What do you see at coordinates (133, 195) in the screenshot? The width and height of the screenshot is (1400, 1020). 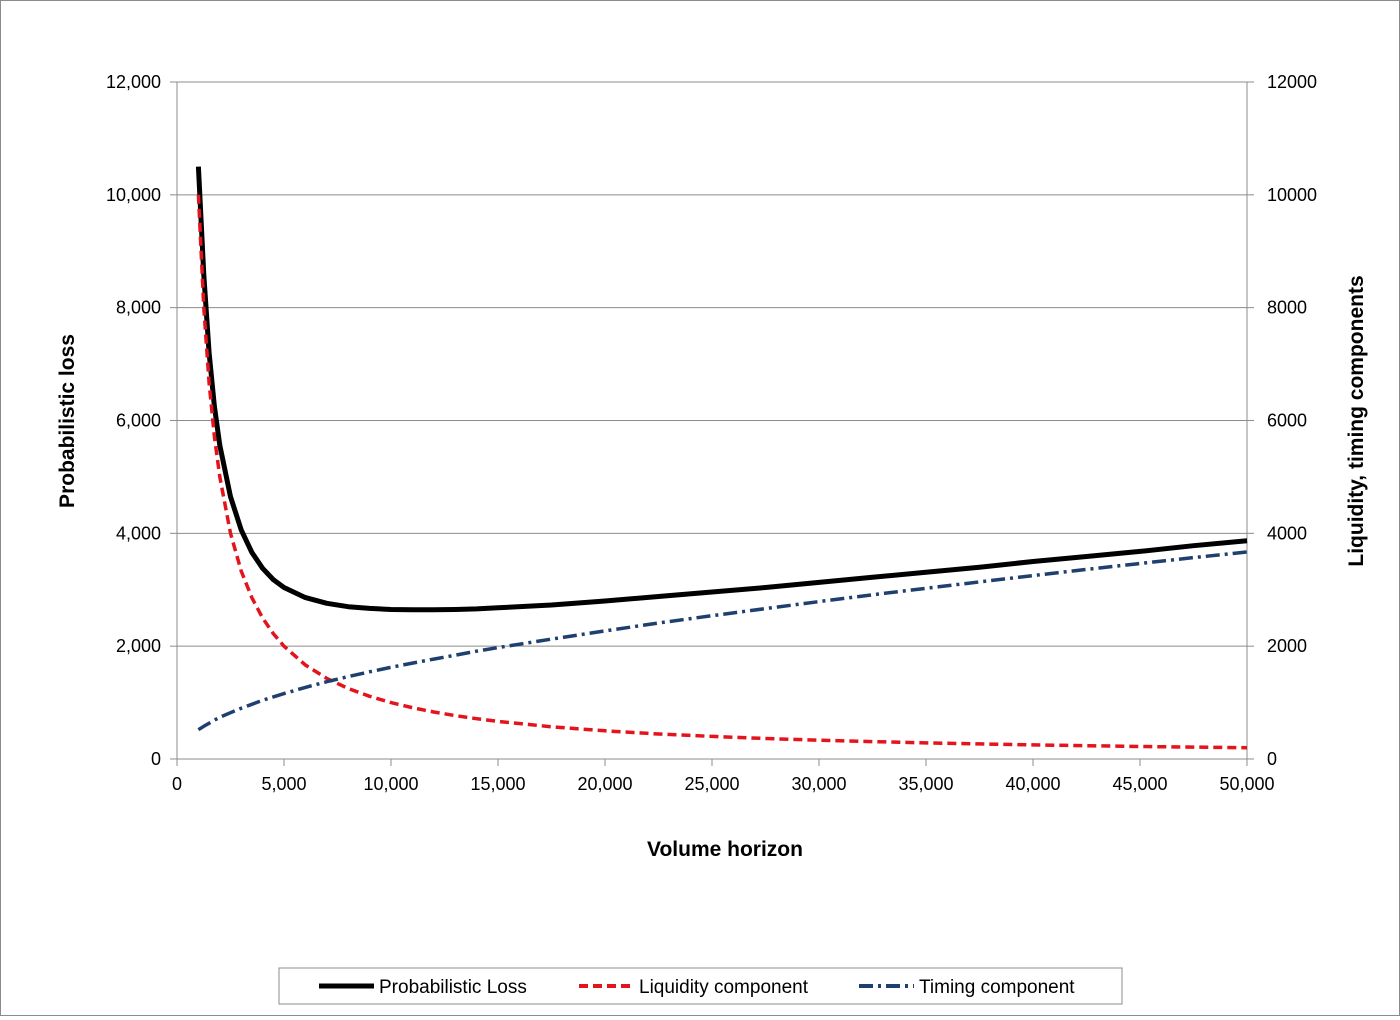 I see `y-tick-label: 10,000` at bounding box center [133, 195].